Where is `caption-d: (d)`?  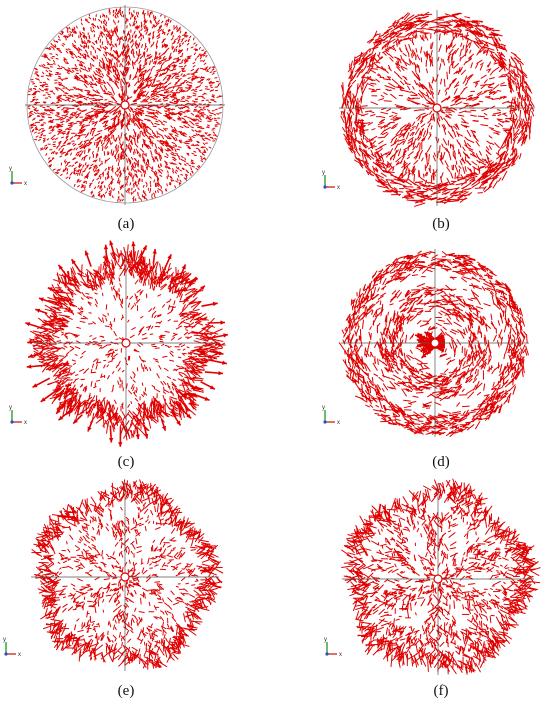
caption-d: (d) is located at coordinates (441, 462).